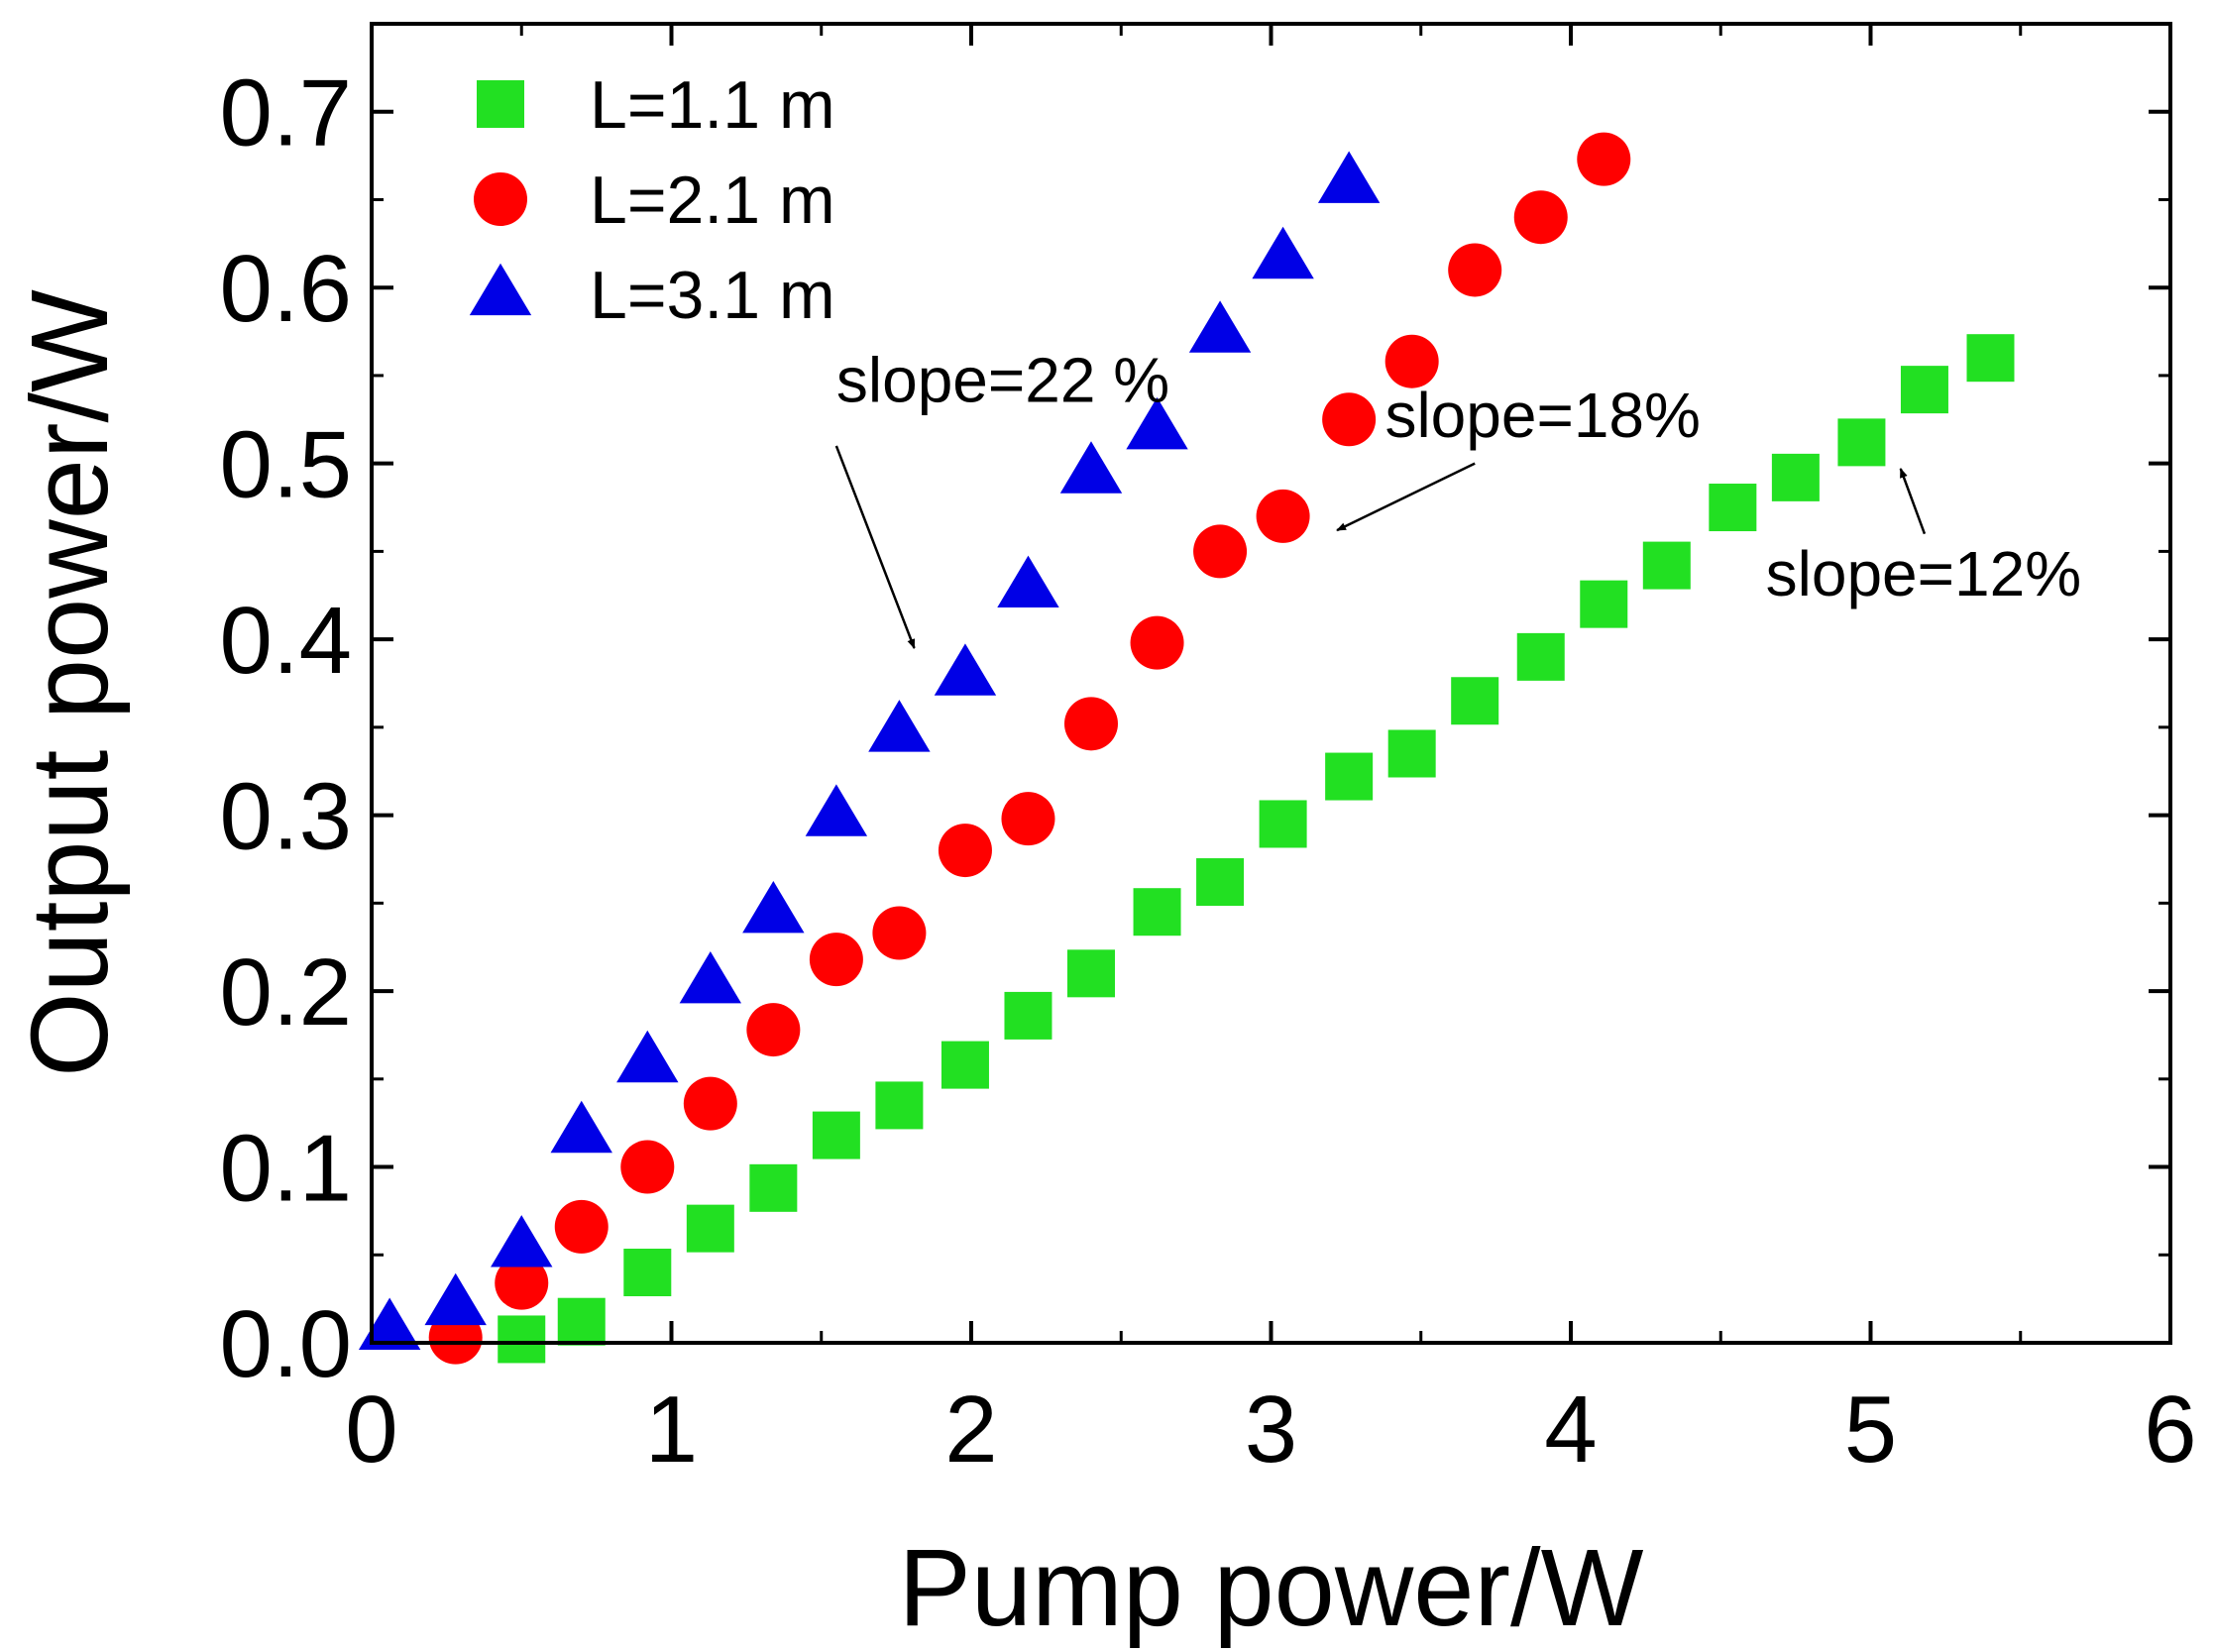  What do you see at coordinates (286, 992) in the screenshot?
I see `y-tick-label: 0.2` at bounding box center [286, 992].